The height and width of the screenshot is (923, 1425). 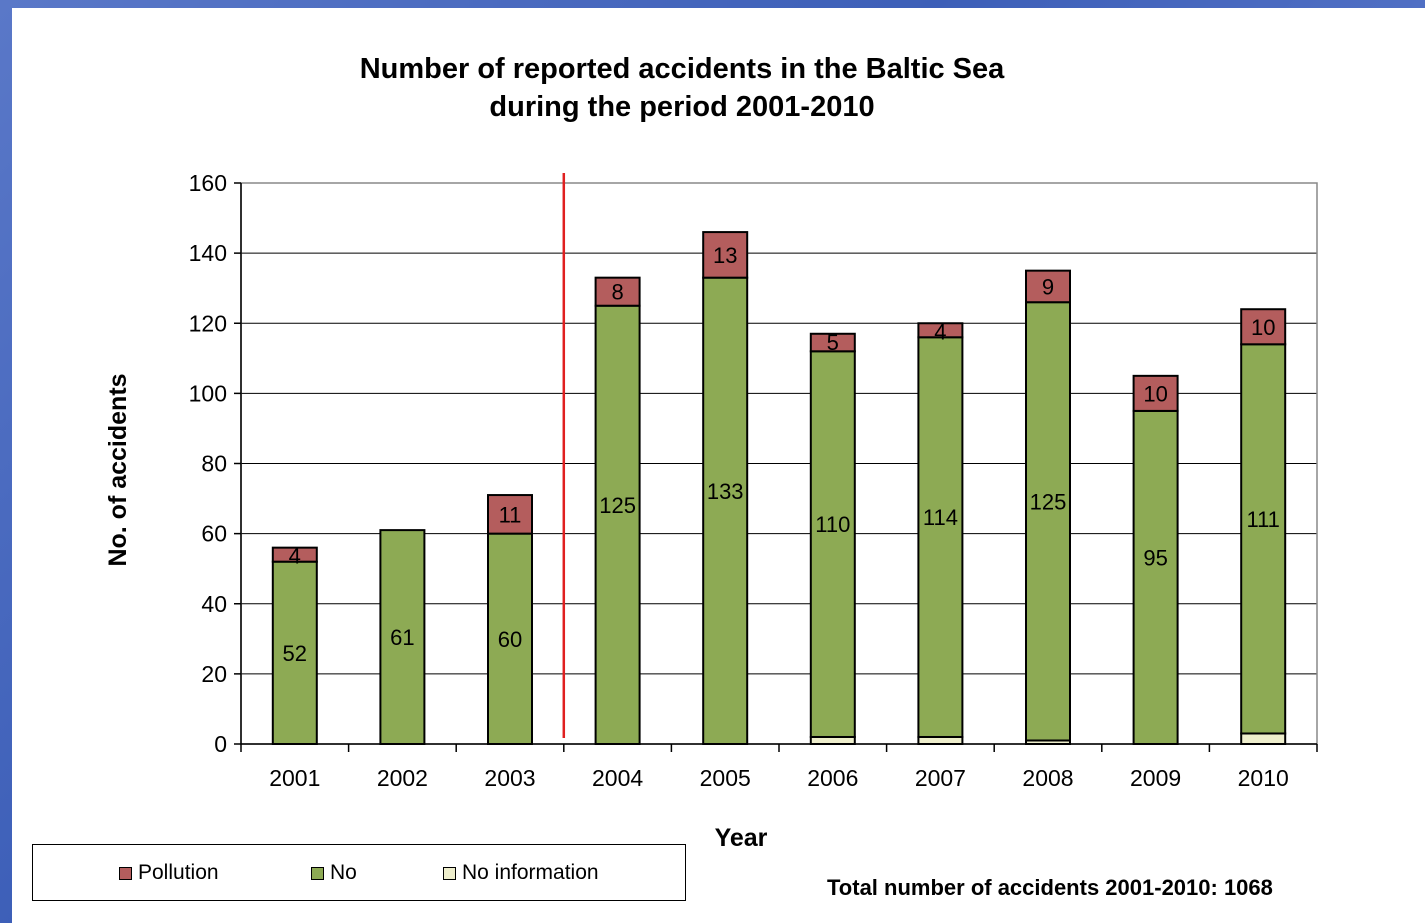 What do you see at coordinates (1262, 519) in the screenshot?
I see `data-label: 111` at bounding box center [1262, 519].